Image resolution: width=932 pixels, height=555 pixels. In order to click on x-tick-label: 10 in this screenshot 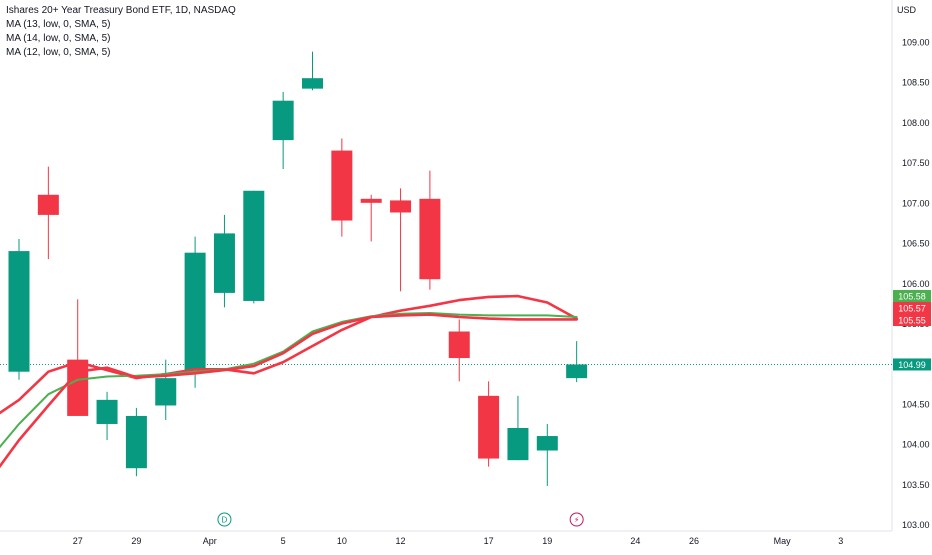, I will do `click(342, 541)`.